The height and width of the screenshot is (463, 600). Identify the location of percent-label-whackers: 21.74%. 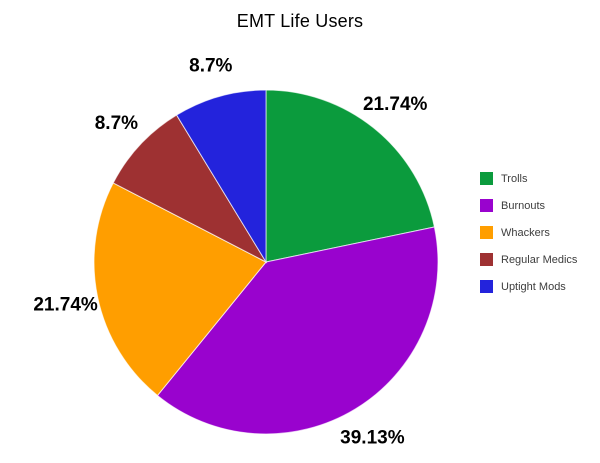
(65, 304).